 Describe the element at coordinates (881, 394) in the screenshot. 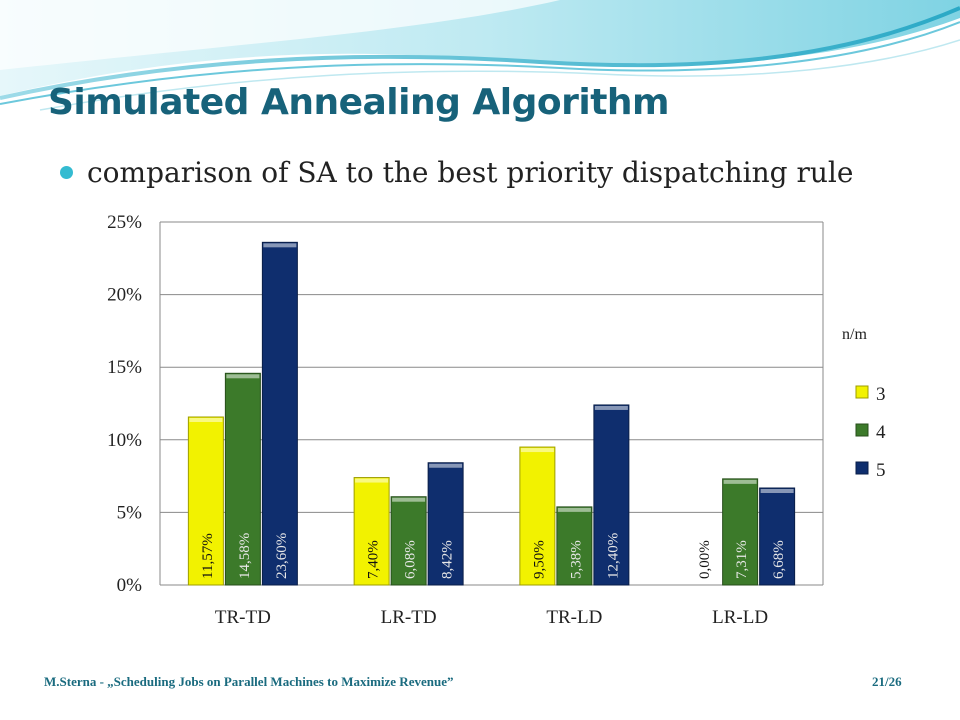

I see `legend-label: 3` at that location.